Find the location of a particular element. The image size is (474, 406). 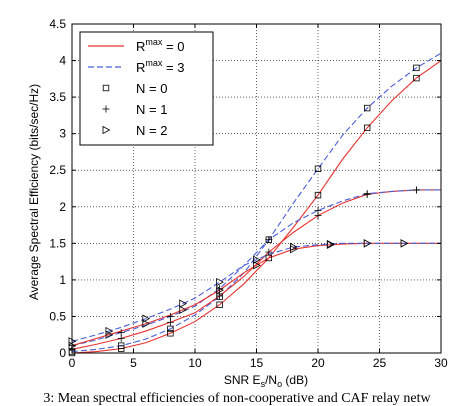

x-axis-label-tail: (dB) is located at coordinates (295, 380).